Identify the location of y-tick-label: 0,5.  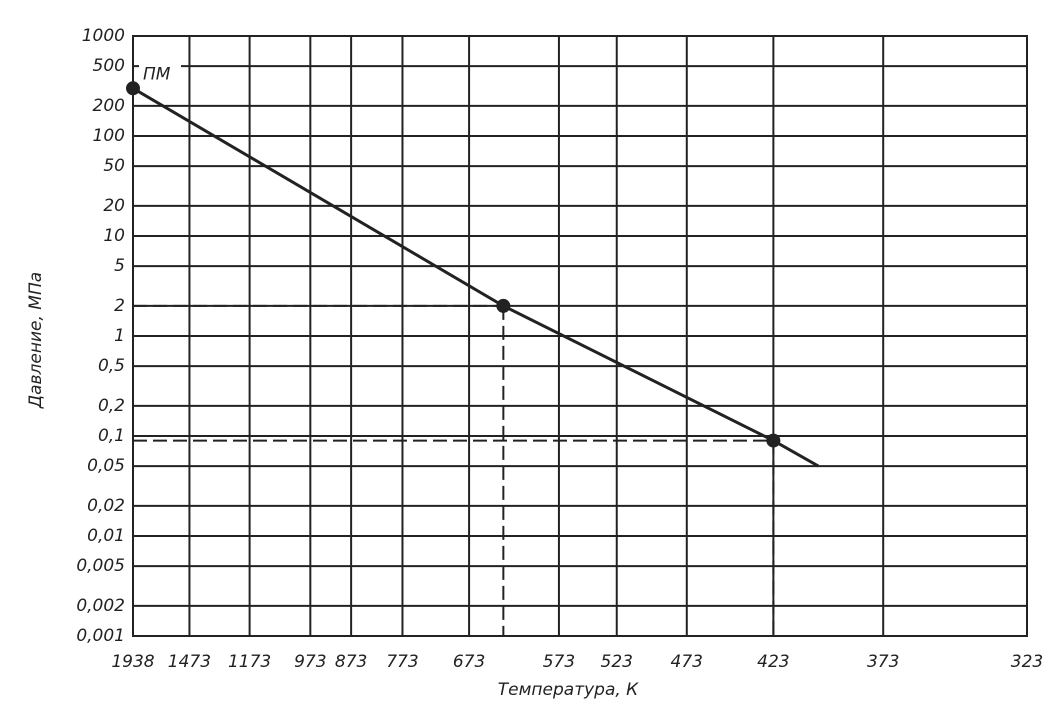
(111, 366).